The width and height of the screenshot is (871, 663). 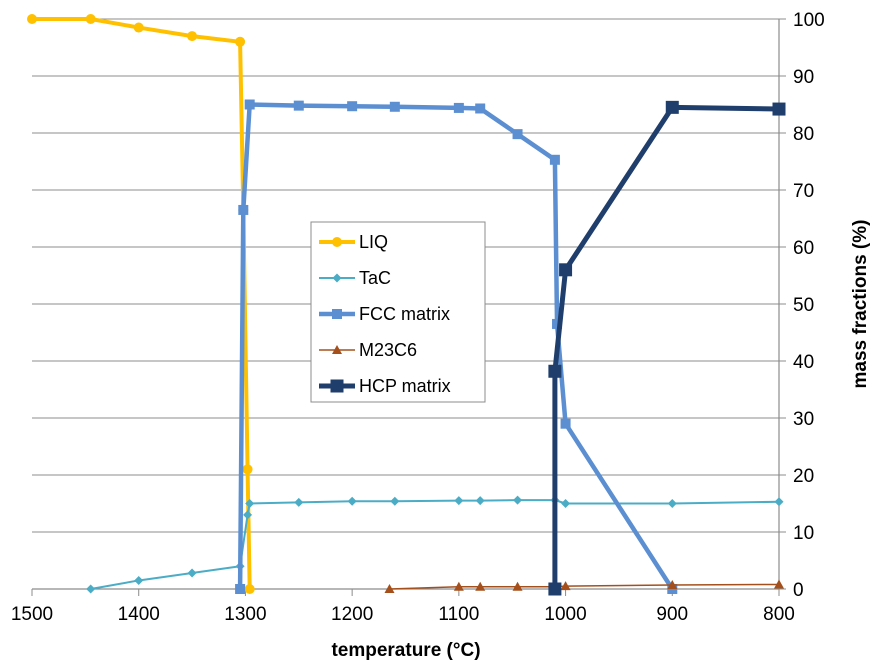 What do you see at coordinates (405, 650) in the screenshot?
I see `x-axis-title: temperature (°C)` at bounding box center [405, 650].